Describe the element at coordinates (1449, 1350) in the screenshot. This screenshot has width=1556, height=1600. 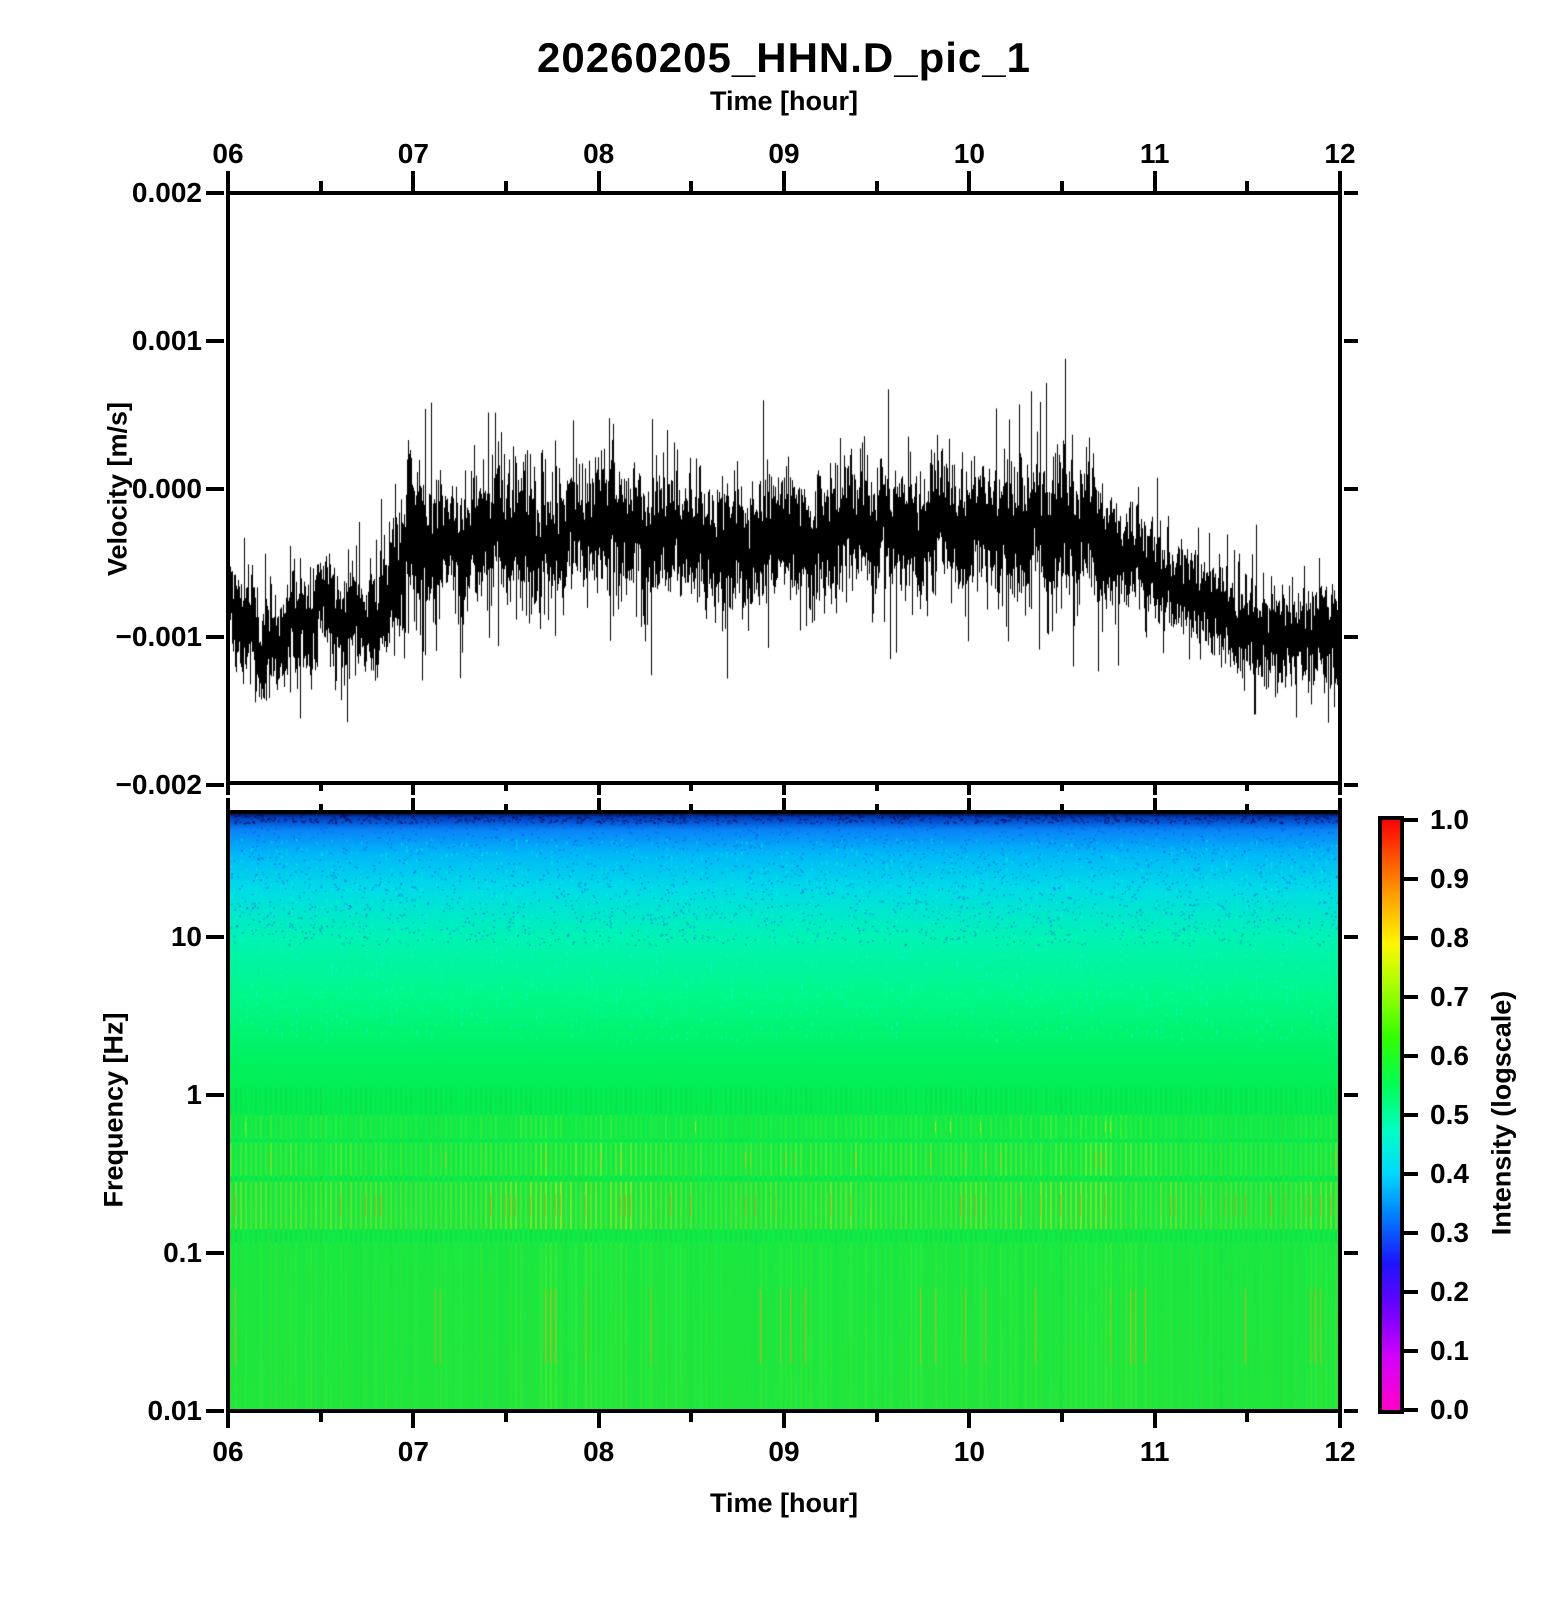
I see `tick-label: 0.1` at that location.